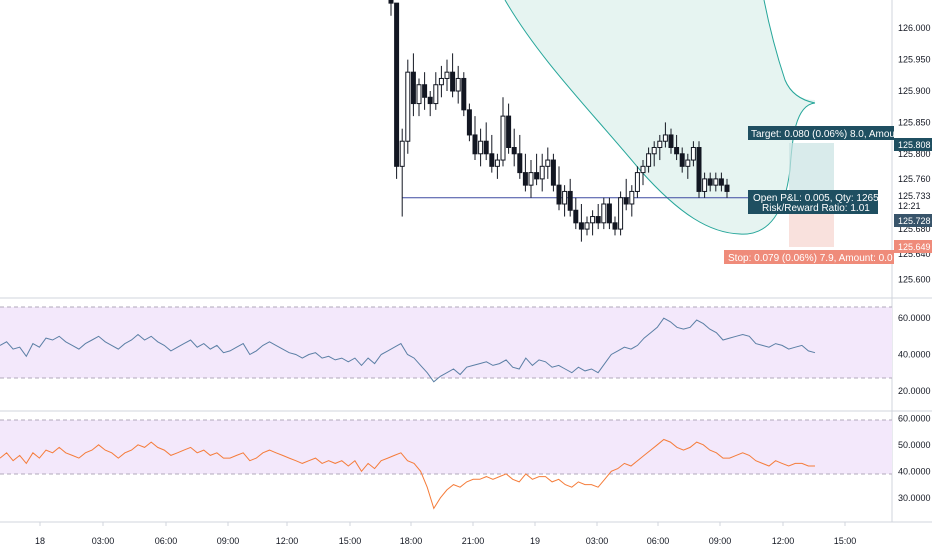 This screenshot has height=550, width=932. I want to click on oscillator-2-tick-label: 30.0000, so click(914, 498).